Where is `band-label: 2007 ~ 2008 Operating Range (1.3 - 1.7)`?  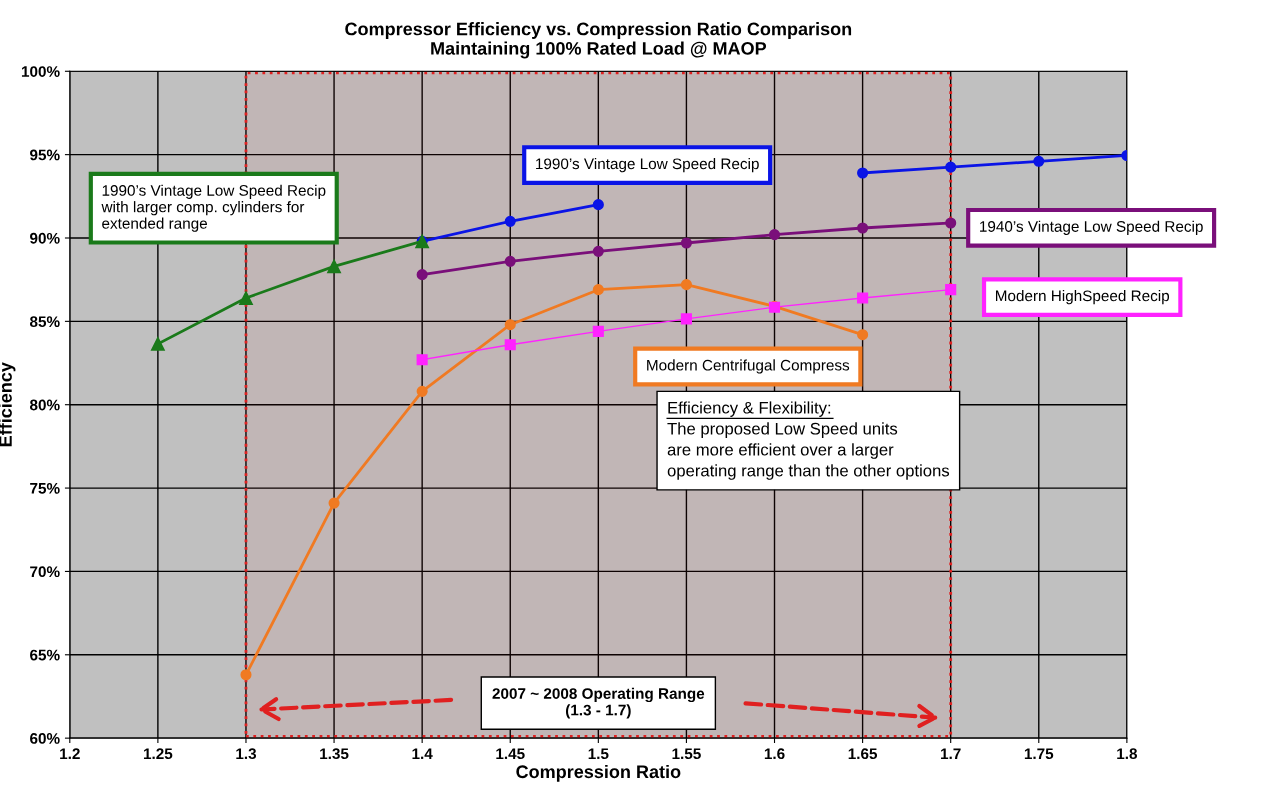
band-label: 2007 ~ 2008 Operating Range (1.3 - 1.7) is located at coordinates (598, 703).